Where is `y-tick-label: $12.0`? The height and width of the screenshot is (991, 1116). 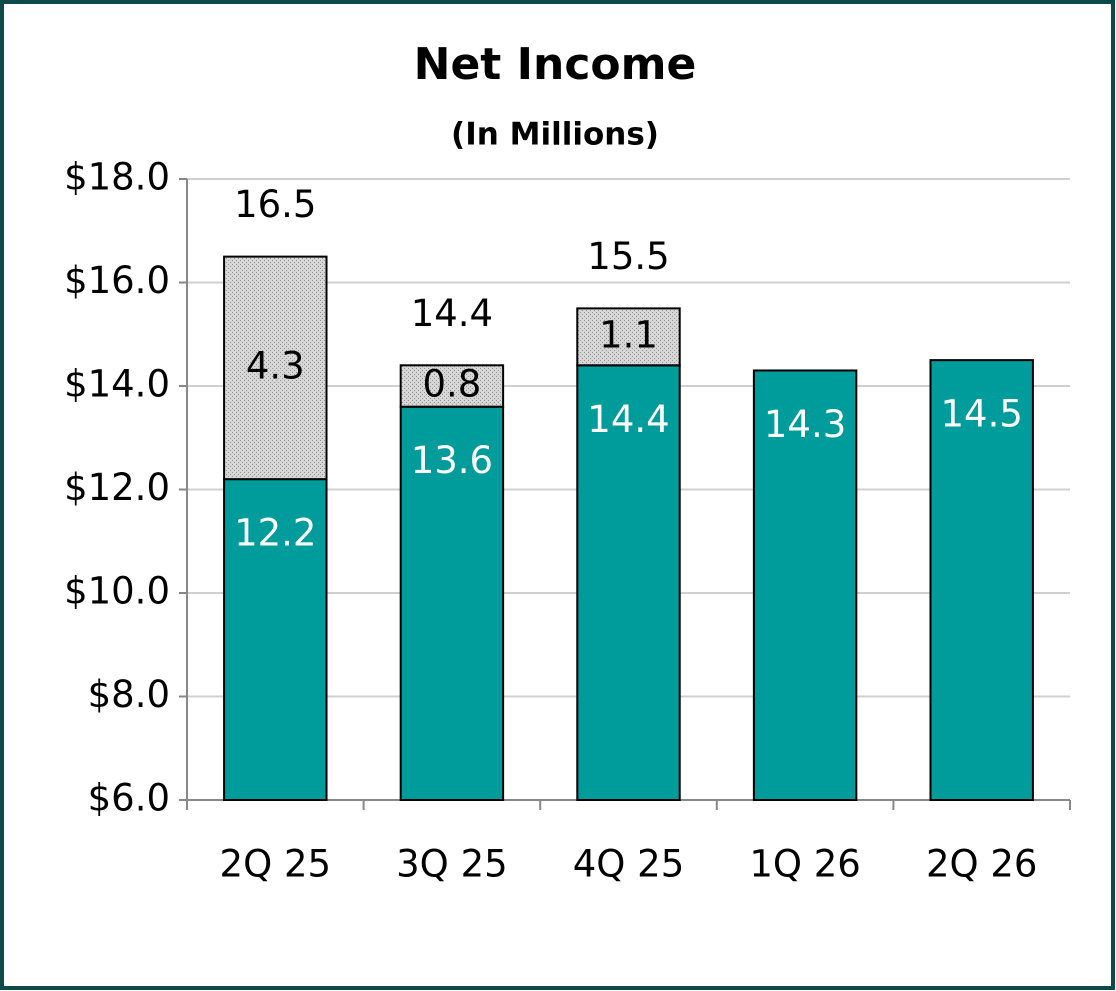 y-tick-label: $12.0 is located at coordinates (117, 487).